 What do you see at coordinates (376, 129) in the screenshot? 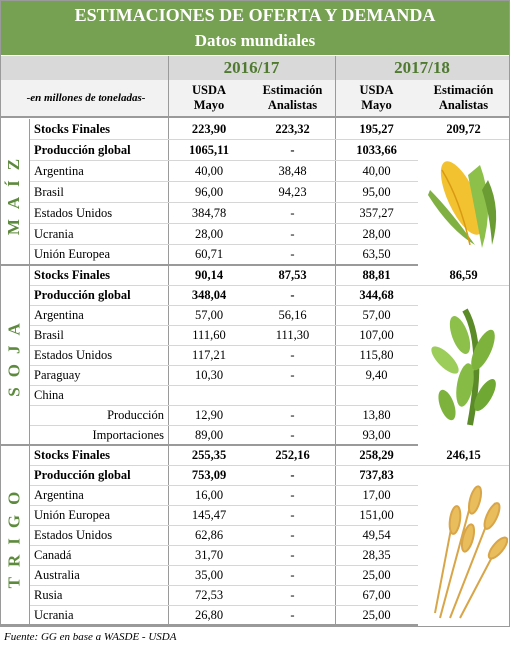
I see `value: 195,27` at bounding box center [376, 129].